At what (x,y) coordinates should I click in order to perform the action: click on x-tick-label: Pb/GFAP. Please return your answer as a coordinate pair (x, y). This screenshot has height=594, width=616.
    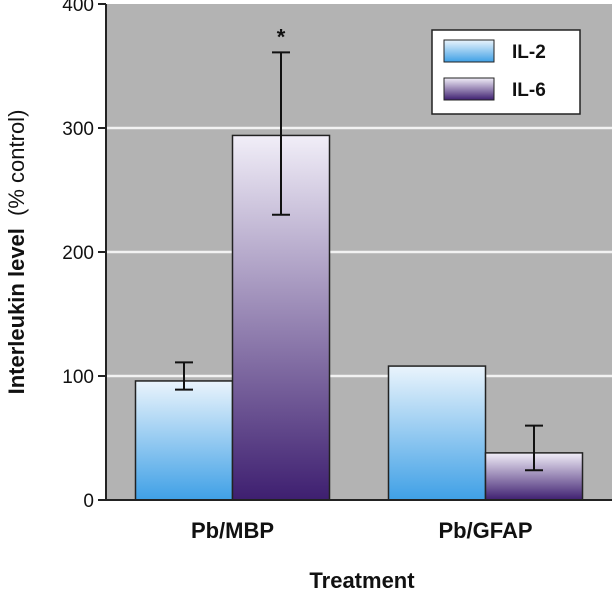
    Looking at the image, I should click on (485, 530).